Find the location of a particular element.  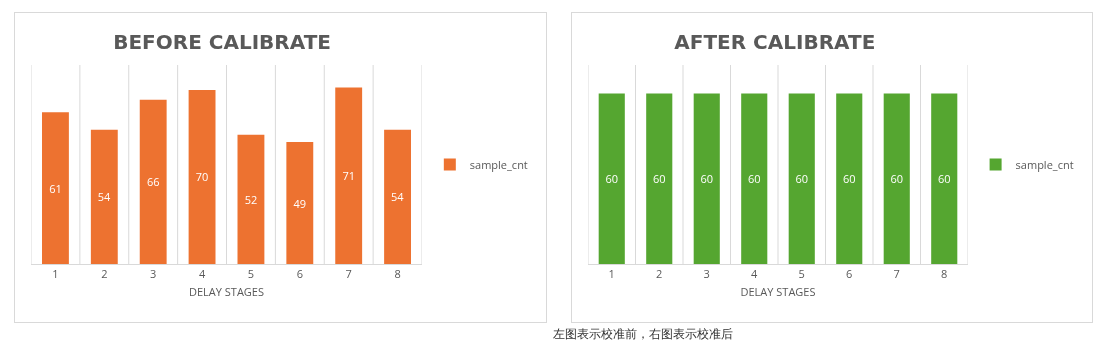

data-label: 61 is located at coordinates (55, 188).